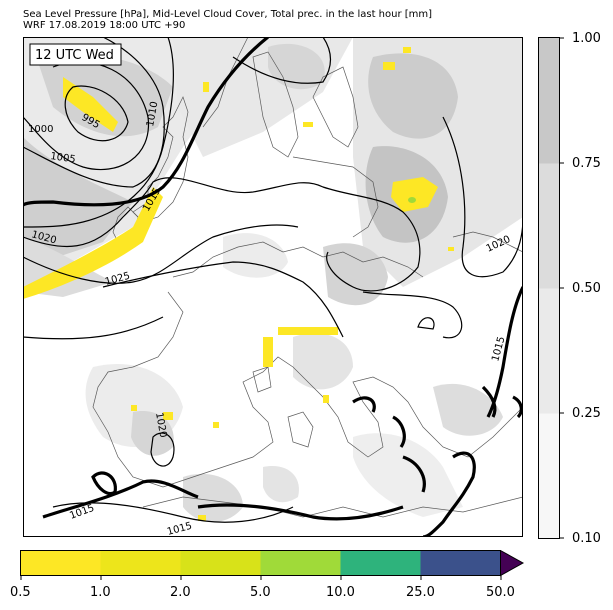 The width and height of the screenshot is (613, 610). Describe the element at coordinates (160, 425) in the screenshot. I see `isobar-label: 1020` at that location.